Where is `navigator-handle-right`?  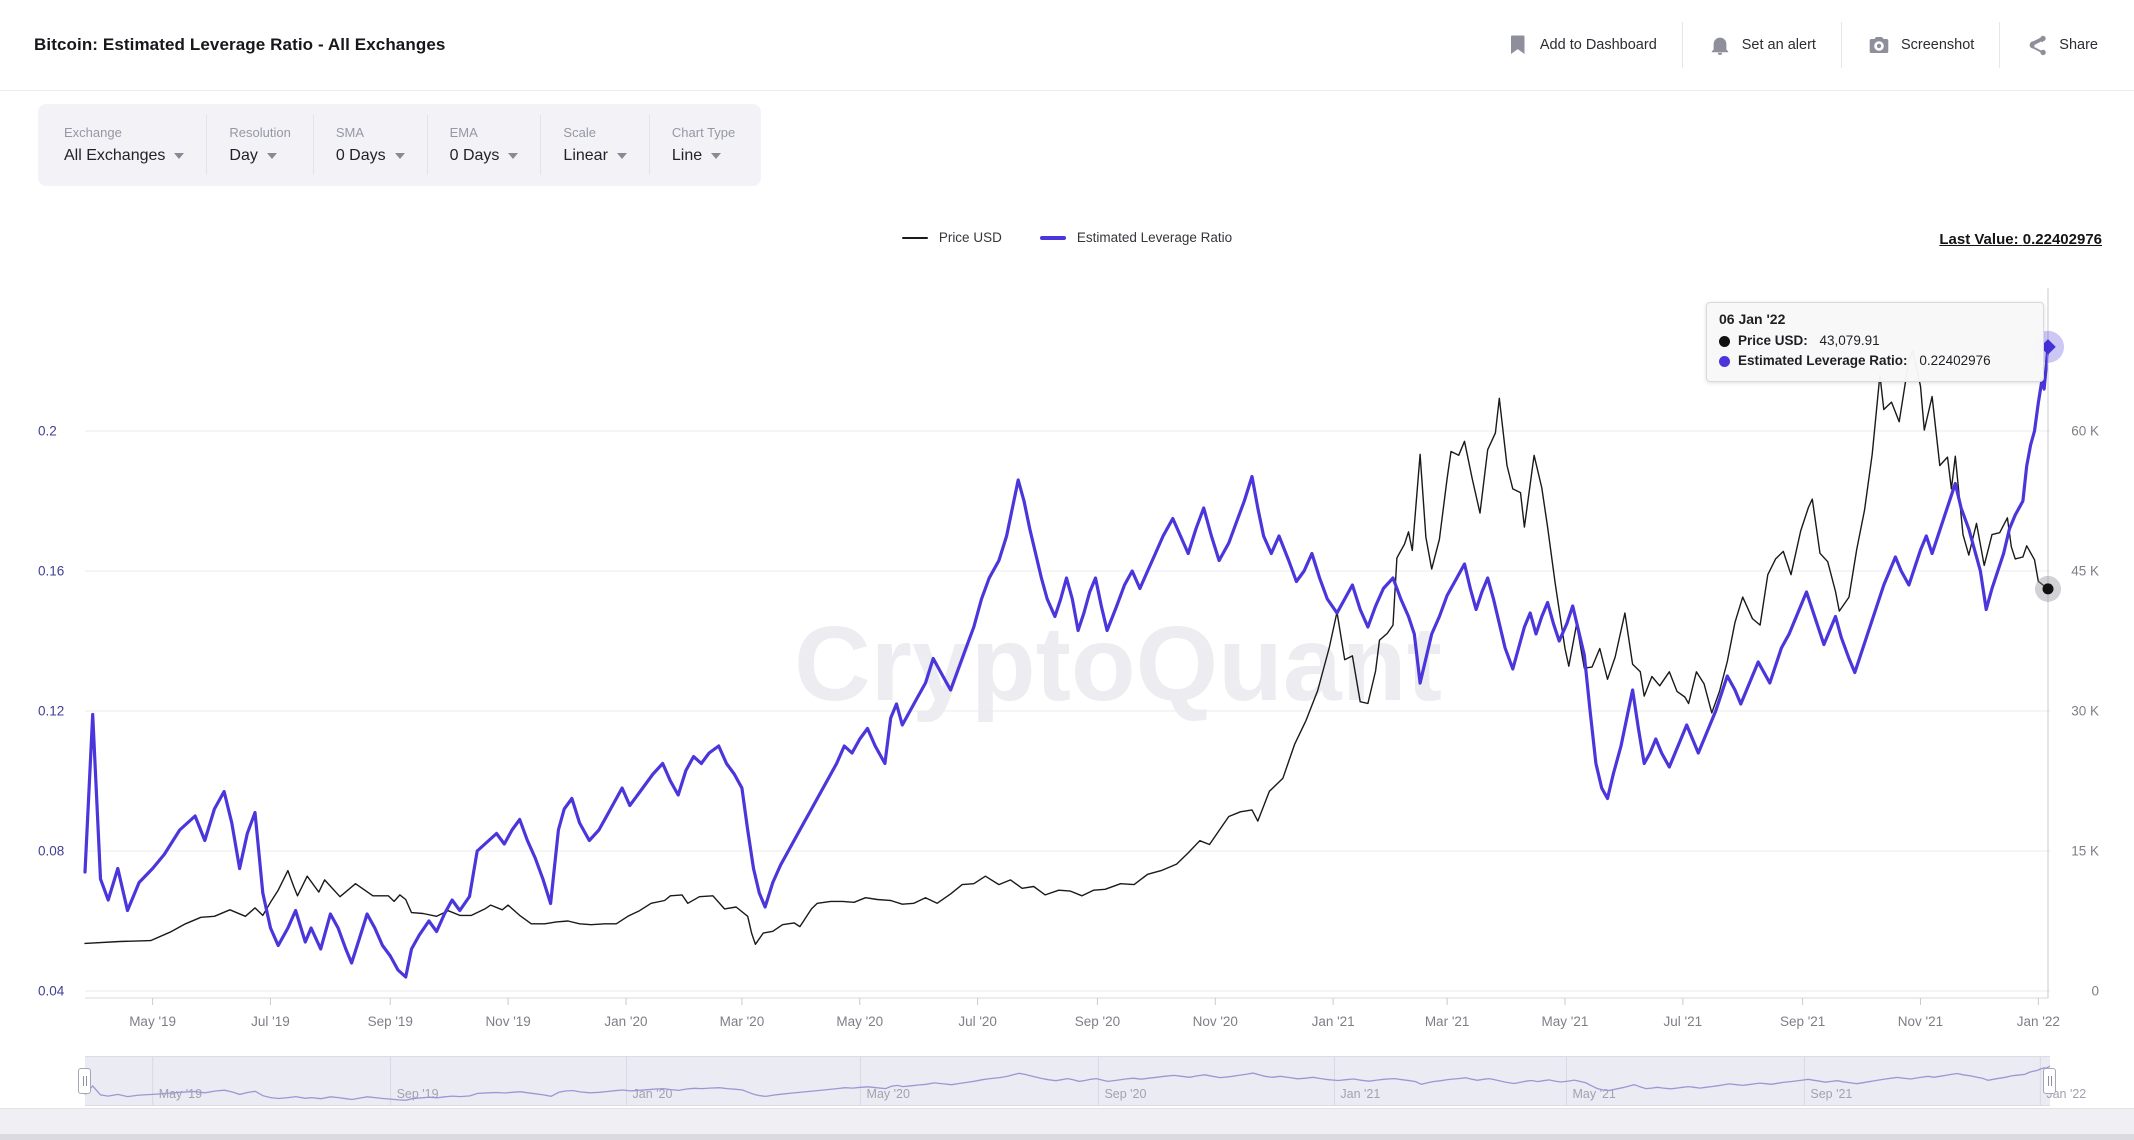 navigator-handle-right is located at coordinates (2049, 1081).